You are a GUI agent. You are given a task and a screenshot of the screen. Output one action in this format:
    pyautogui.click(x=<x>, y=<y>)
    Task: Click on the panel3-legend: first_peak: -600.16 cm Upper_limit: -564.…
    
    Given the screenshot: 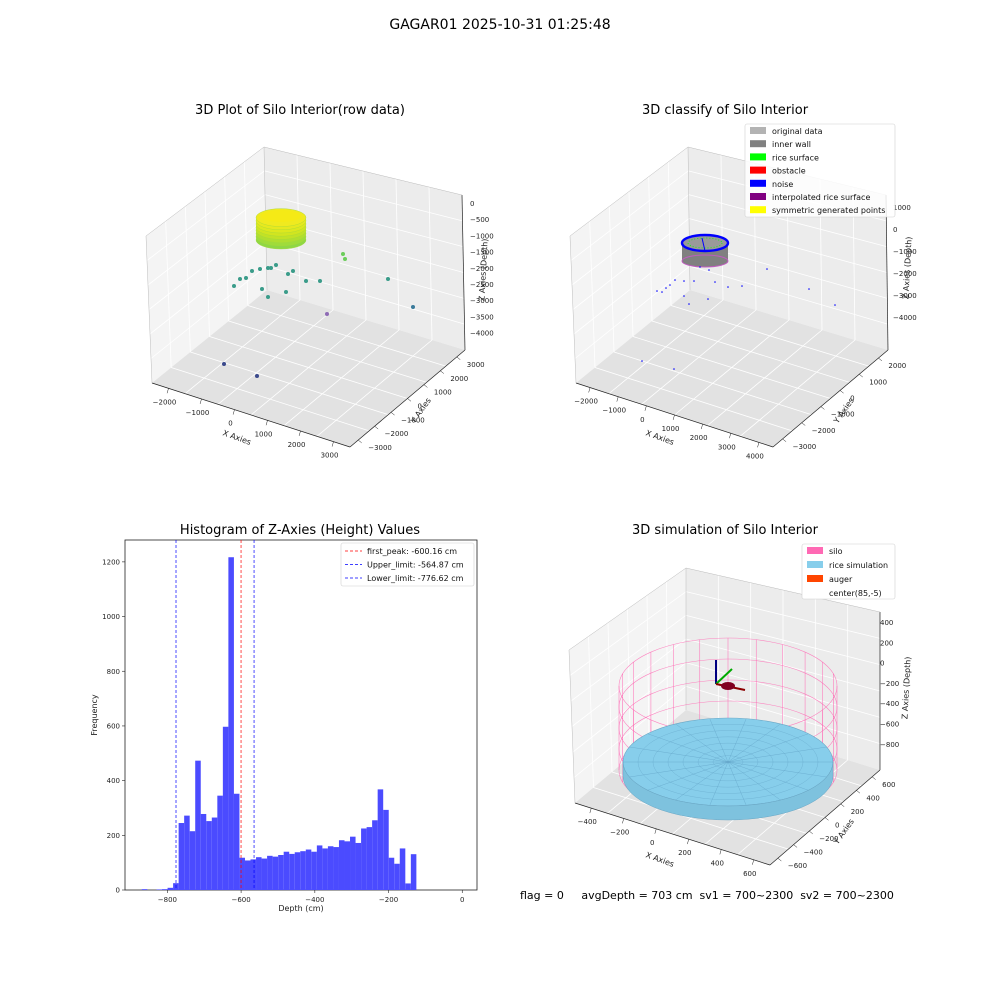 What is the action you would take?
    pyautogui.click(x=407, y=564)
    